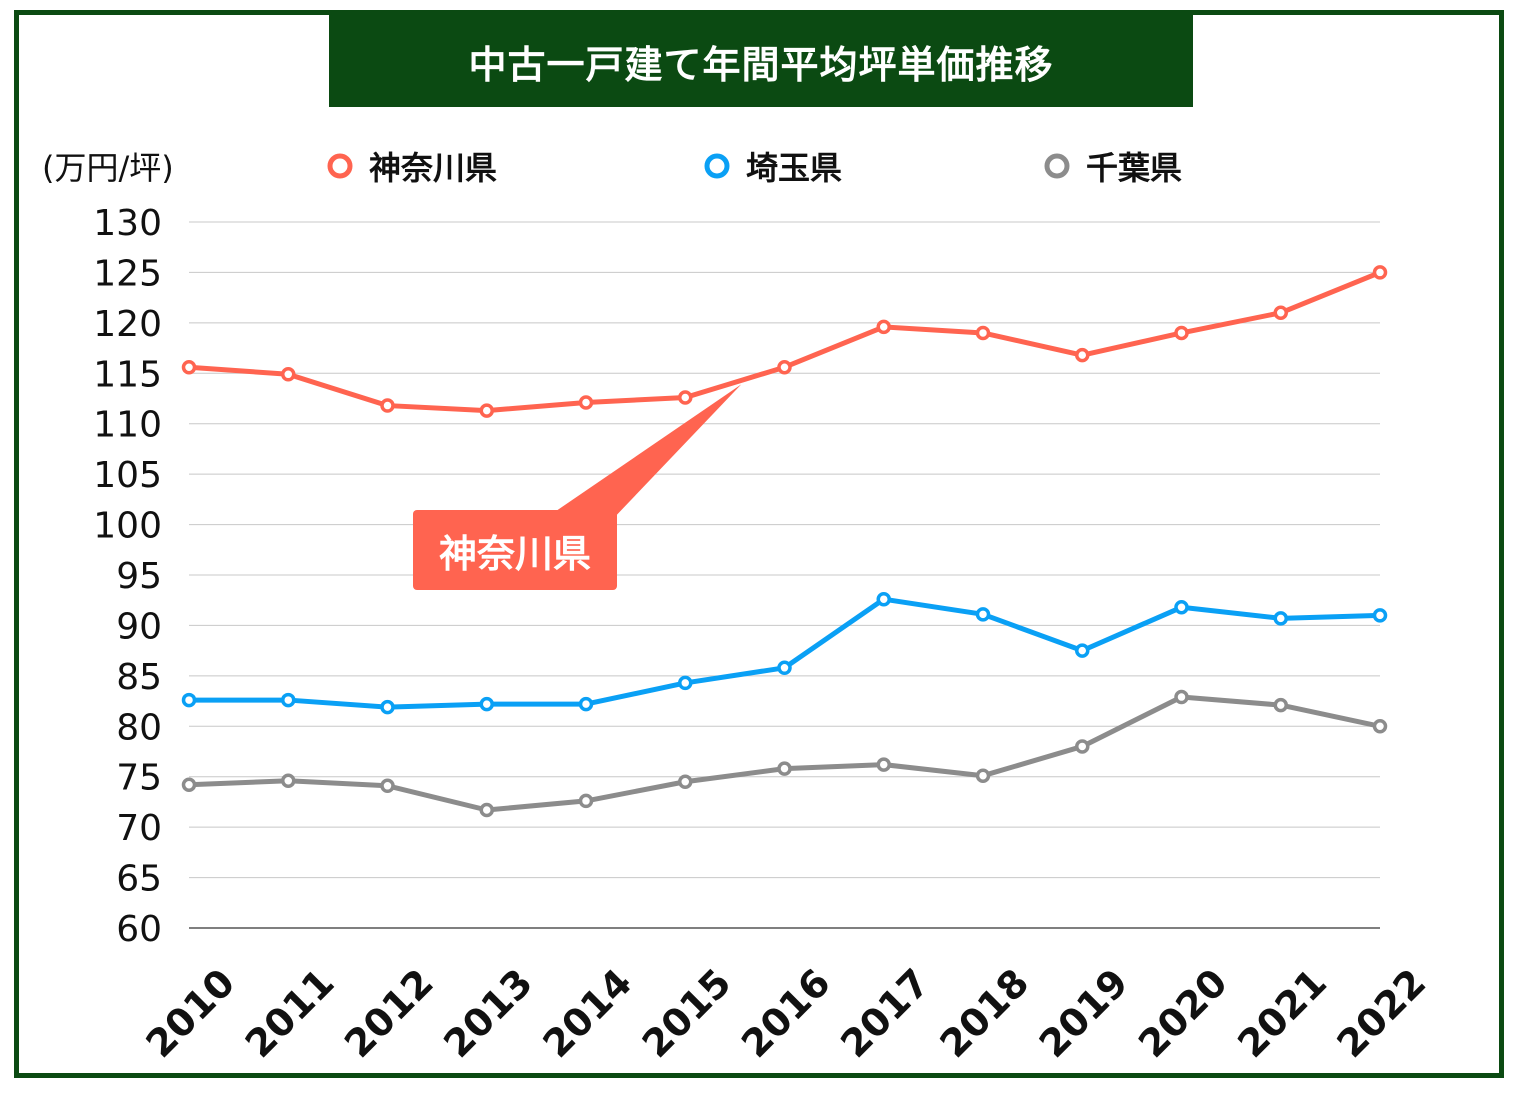 The image size is (1525, 1097). What do you see at coordinates (784, 668) in the screenshot?
I see `data-point-1-2016` at bounding box center [784, 668].